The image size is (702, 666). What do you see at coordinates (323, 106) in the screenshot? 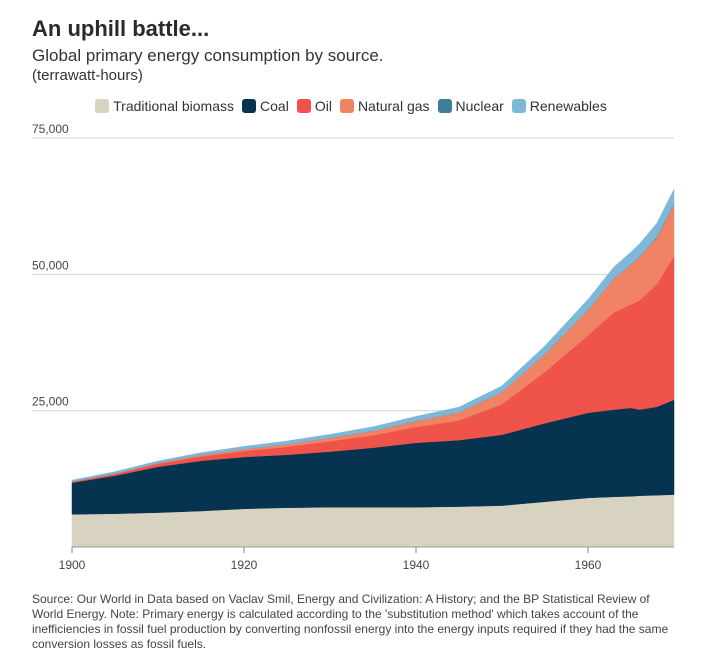
I see `legend-label: Oil` at bounding box center [323, 106].